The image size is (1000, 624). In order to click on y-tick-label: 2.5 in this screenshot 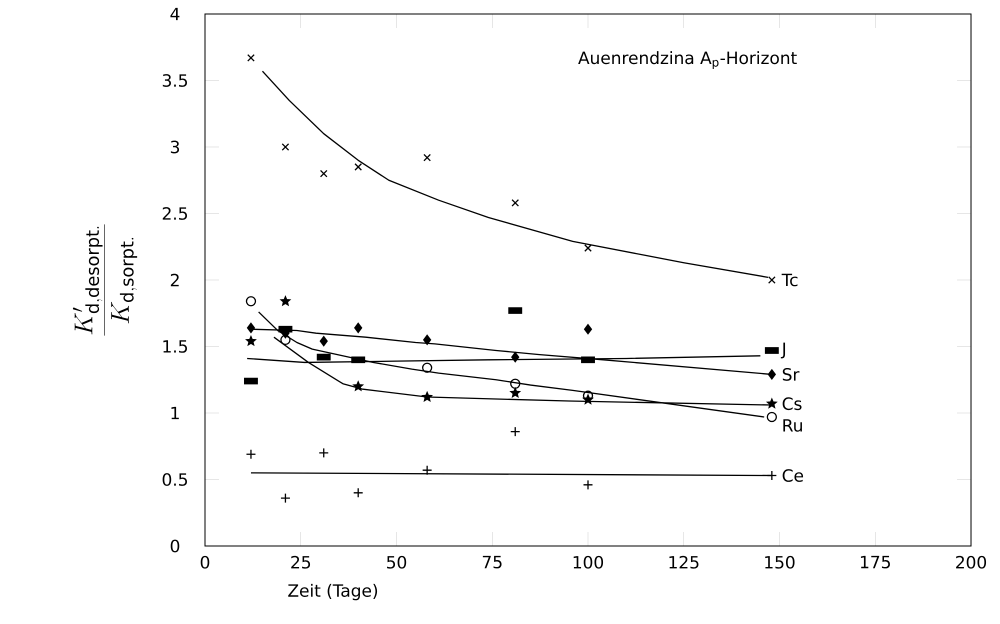, I will do `click(174, 213)`.